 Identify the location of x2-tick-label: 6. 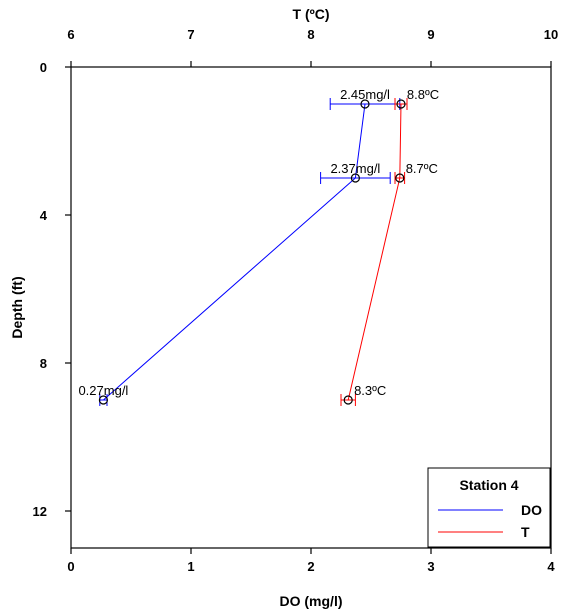
(70, 34).